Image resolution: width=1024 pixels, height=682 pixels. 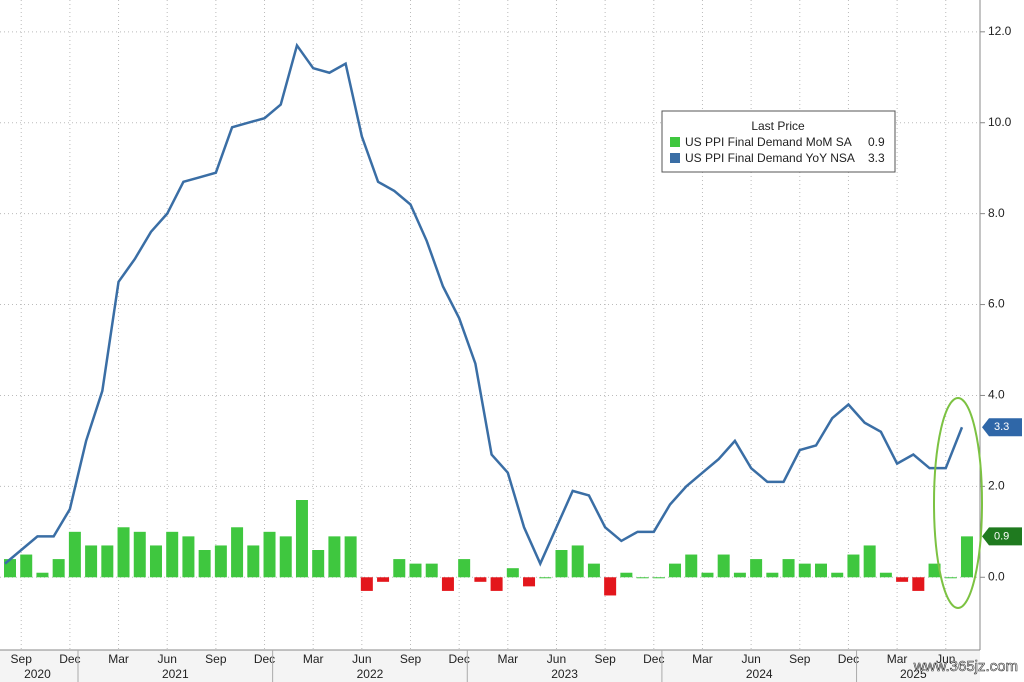 What do you see at coordinates (490, 666) in the screenshot?
I see `x-axis-band` at bounding box center [490, 666].